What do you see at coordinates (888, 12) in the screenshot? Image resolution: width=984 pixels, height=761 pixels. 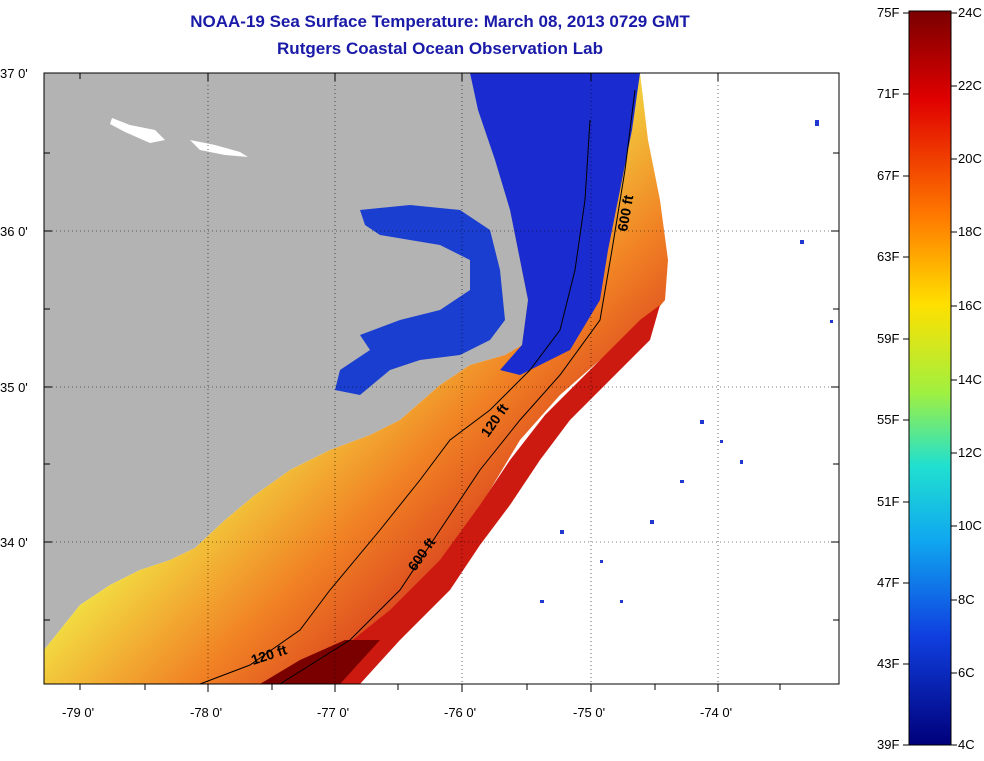 I see `cb-f-75: 75F` at bounding box center [888, 12].